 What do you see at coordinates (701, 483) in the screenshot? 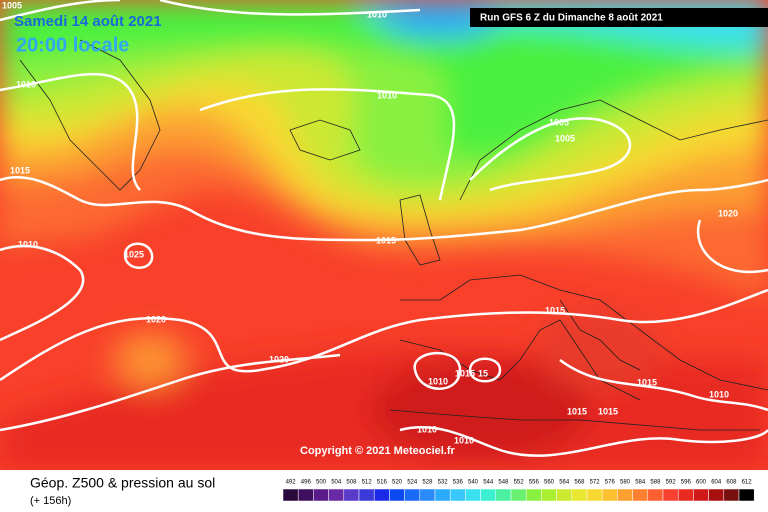
I see `legend-label: 600` at bounding box center [701, 483].